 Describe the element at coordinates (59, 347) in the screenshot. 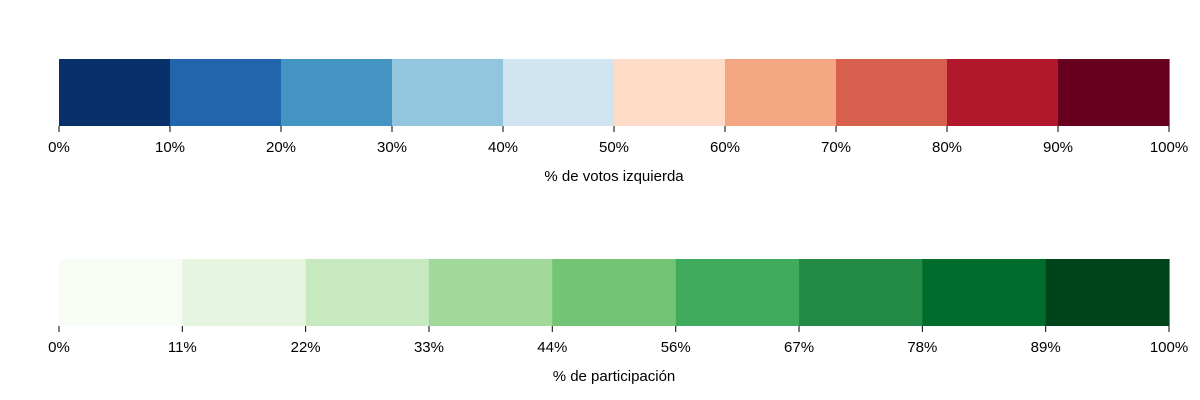

I see `turnout-tick-label: 0%` at that location.